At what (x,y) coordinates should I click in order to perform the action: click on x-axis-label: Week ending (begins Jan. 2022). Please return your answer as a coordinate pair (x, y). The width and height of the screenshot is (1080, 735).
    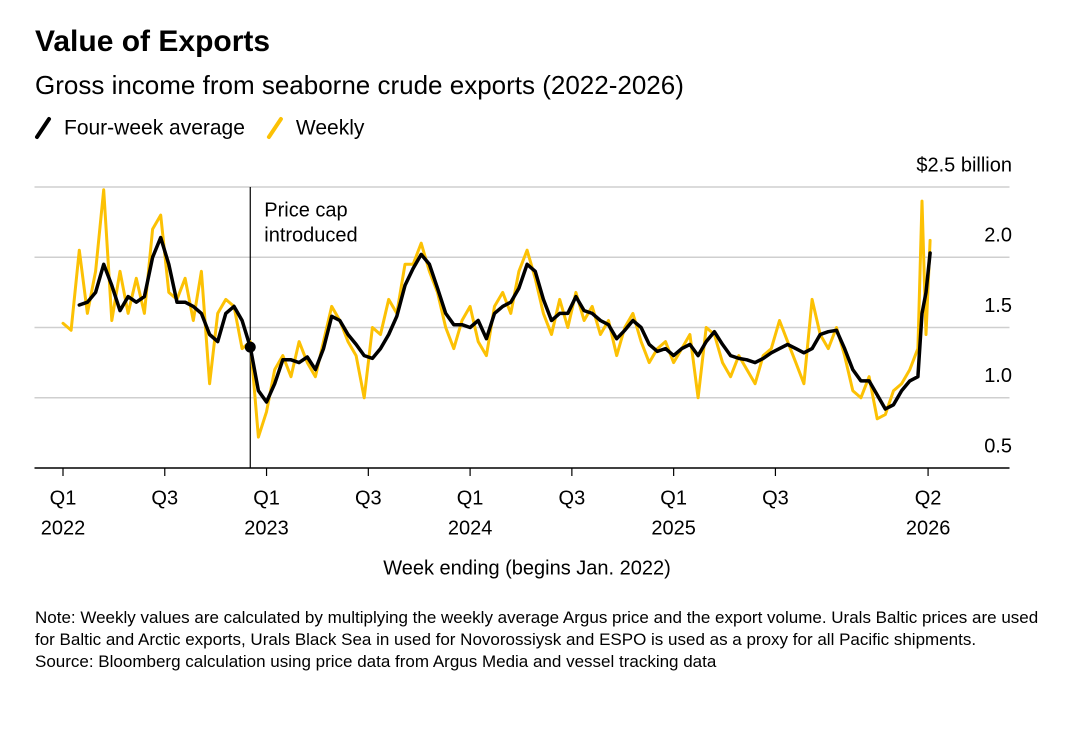
    Looking at the image, I should click on (527, 568).